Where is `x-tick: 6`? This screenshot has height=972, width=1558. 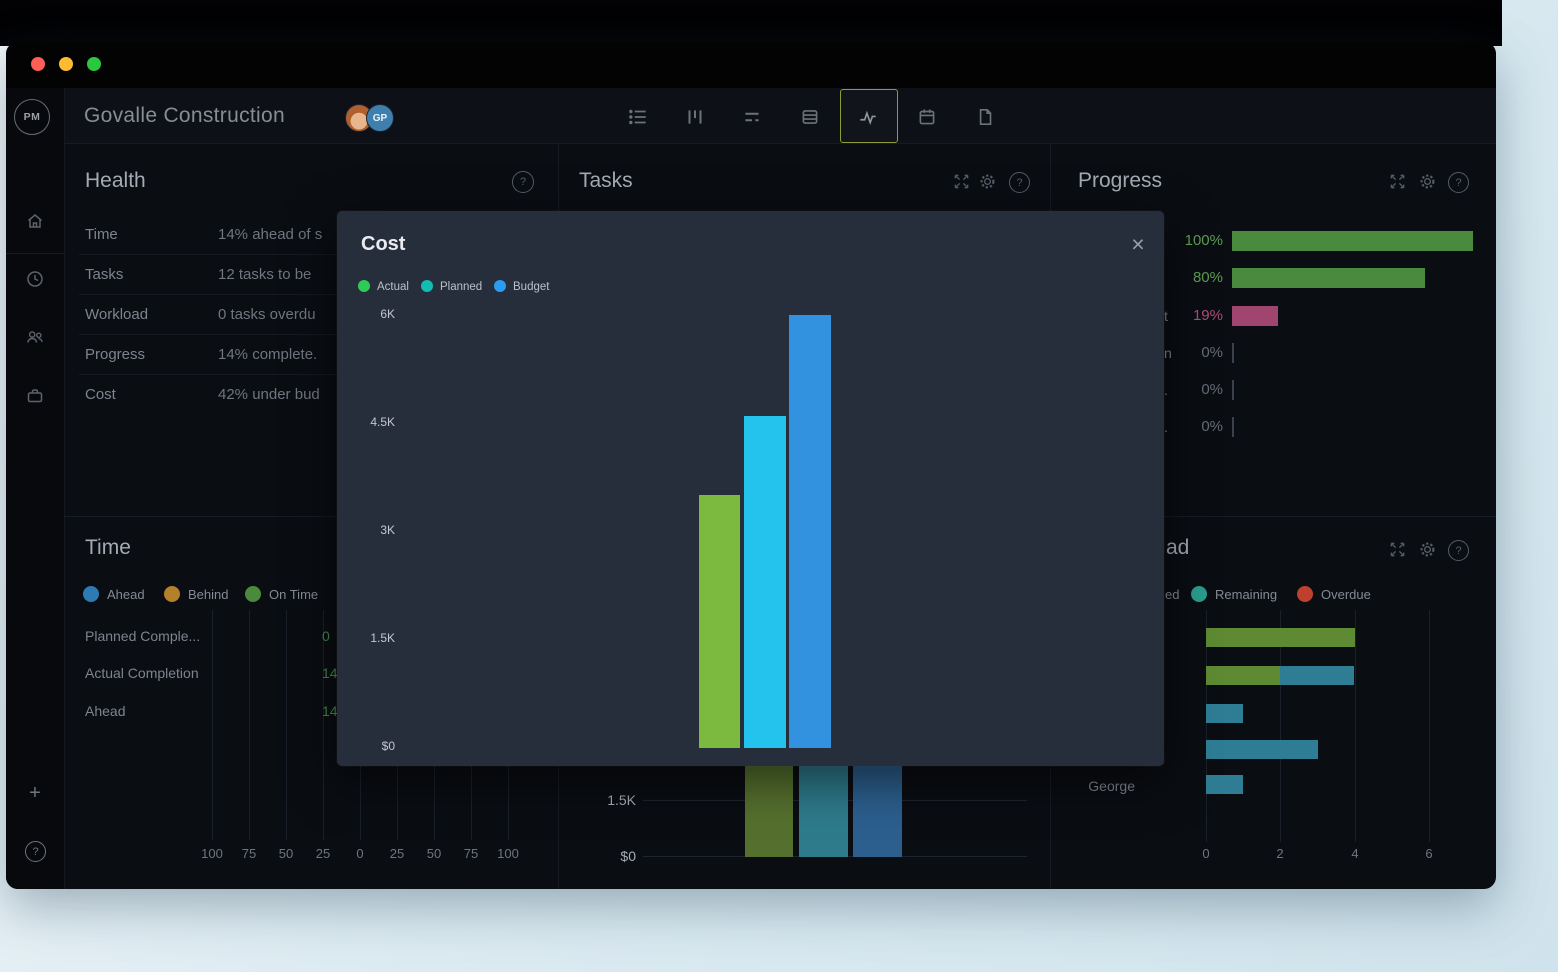
x-tick: 6 is located at coordinates (1429, 853).